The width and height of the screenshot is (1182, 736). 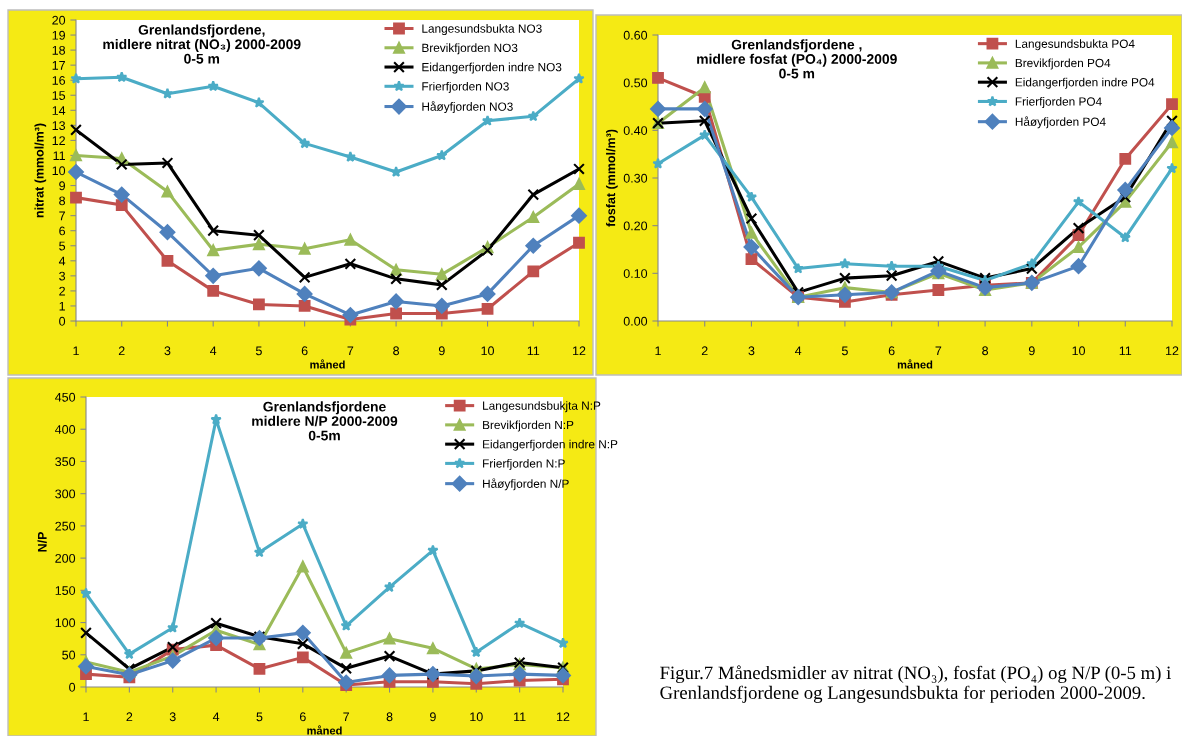 What do you see at coordinates (59, 171) in the screenshot?
I see `y-tick-label: 10` at bounding box center [59, 171].